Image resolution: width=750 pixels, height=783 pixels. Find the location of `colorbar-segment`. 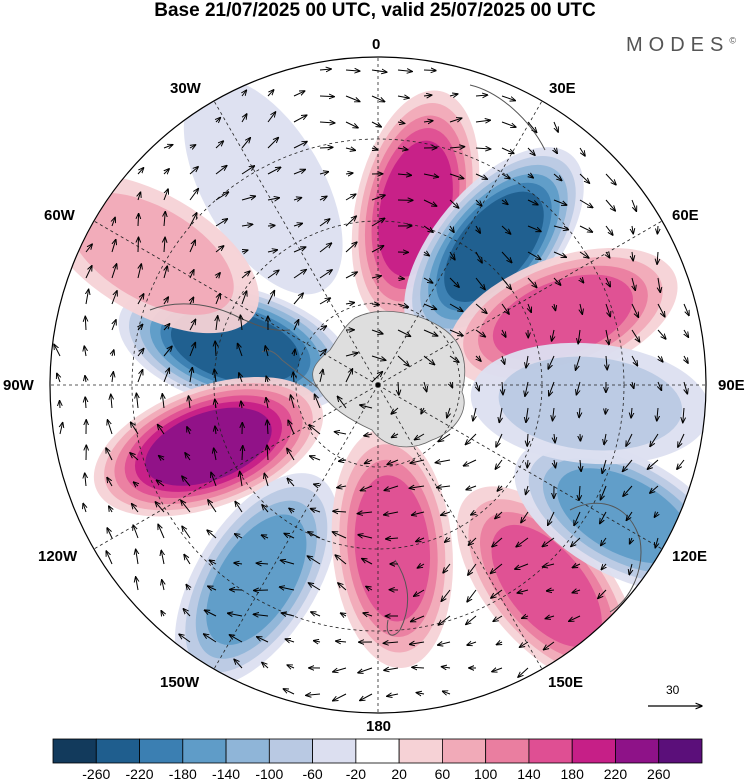

colorbar-segment is located at coordinates (291, 751).